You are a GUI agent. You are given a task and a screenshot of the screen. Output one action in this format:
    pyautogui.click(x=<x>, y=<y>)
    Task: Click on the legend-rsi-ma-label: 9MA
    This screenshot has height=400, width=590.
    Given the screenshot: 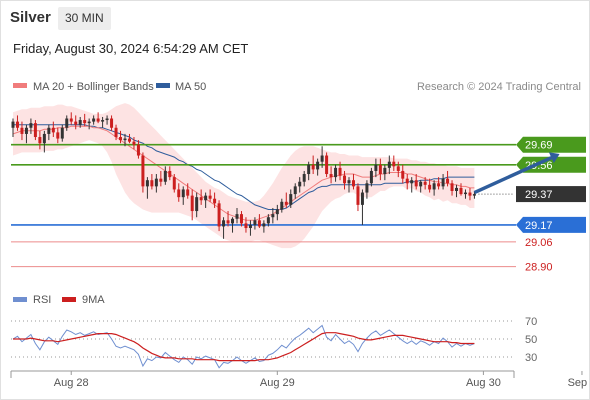 What is the action you would take?
    pyautogui.click(x=93, y=300)
    